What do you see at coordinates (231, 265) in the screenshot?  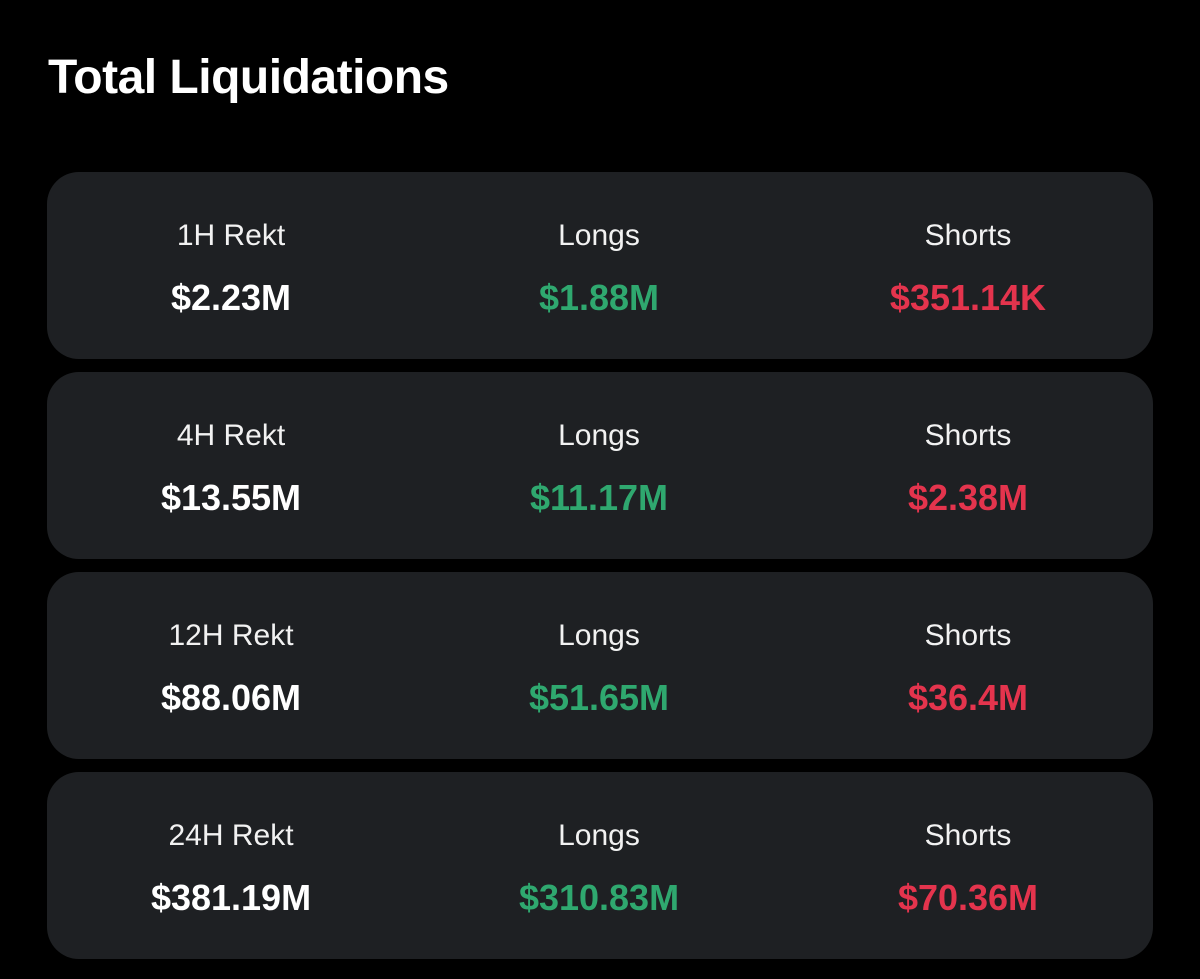 I see `total-column: 1H Rekt $2.23M` at bounding box center [231, 265].